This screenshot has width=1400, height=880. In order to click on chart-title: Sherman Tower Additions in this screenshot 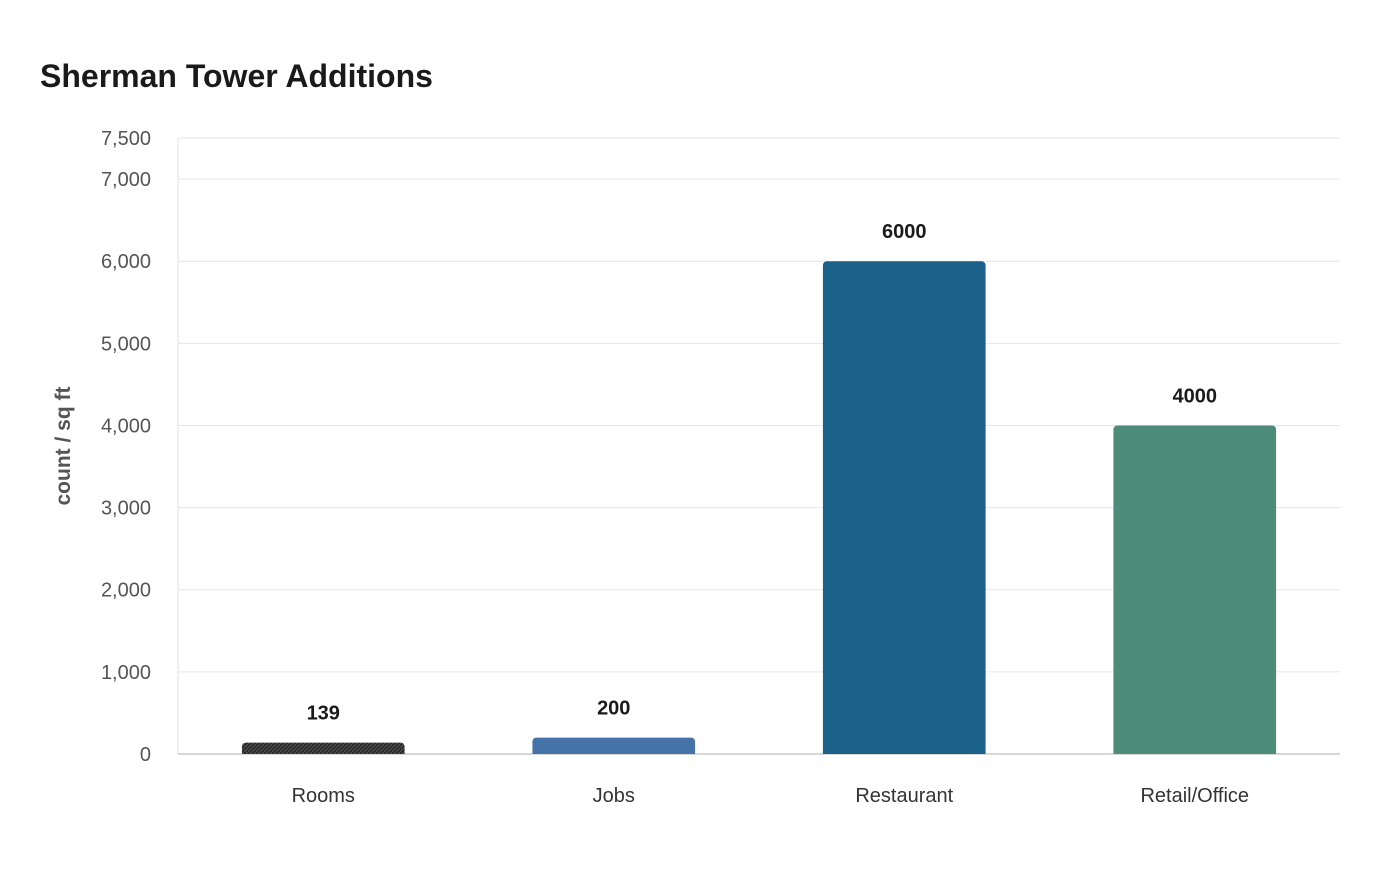, I will do `click(236, 76)`.